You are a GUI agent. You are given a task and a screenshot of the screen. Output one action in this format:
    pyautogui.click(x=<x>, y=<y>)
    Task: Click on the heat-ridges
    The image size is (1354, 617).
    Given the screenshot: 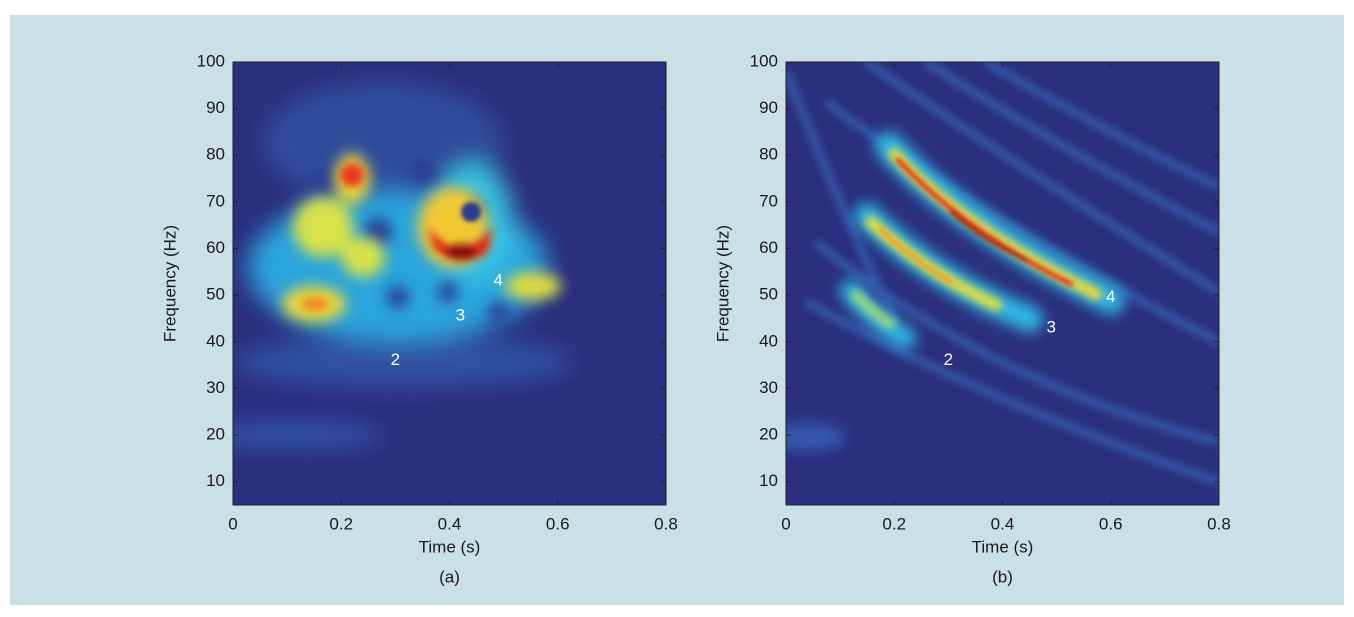 What is the action you would take?
    pyautogui.click(x=982, y=240)
    